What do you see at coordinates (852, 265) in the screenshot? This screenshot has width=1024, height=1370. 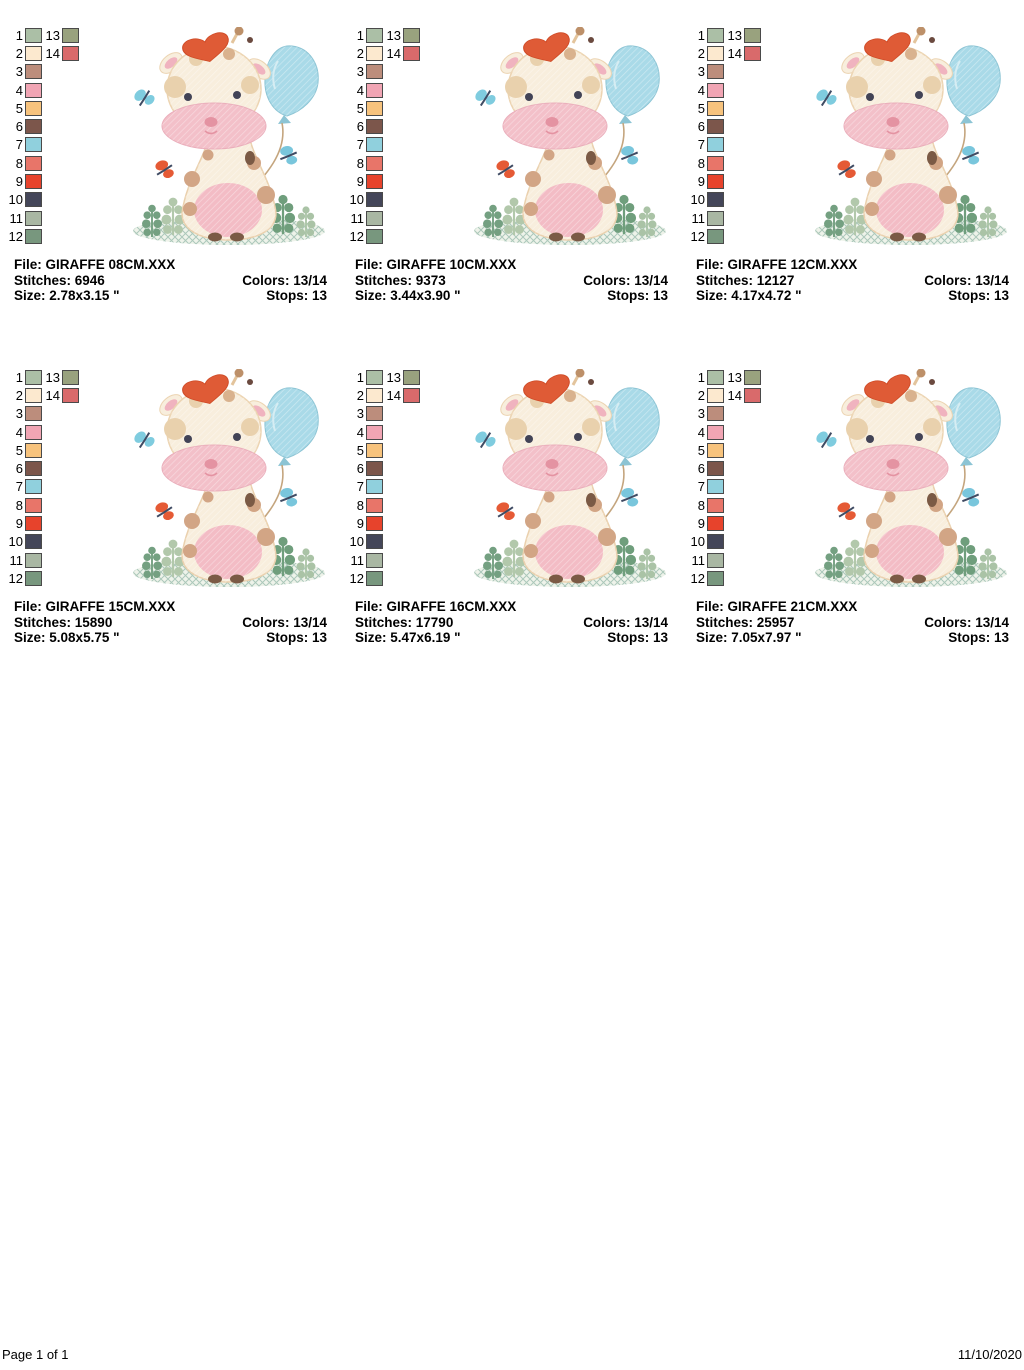 I see `file-line: File: GIRAFFE 12CM.XXX` at bounding box center [852, 265].